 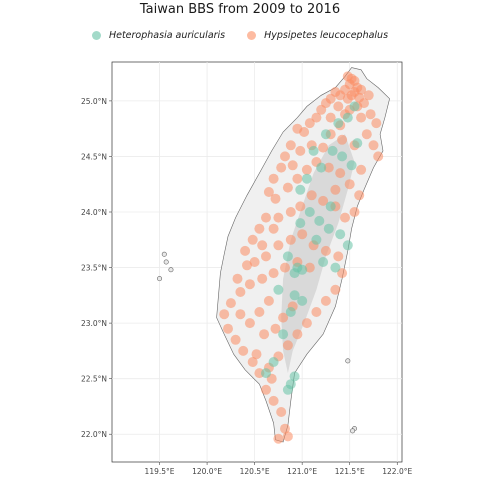 I want to click on y-tick-label: 23.0°N, so click(x=94, y=323).